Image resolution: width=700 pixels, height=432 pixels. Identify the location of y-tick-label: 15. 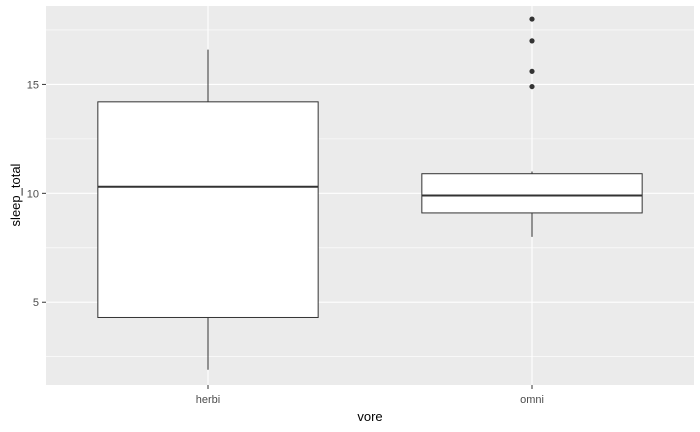
(33, 85).